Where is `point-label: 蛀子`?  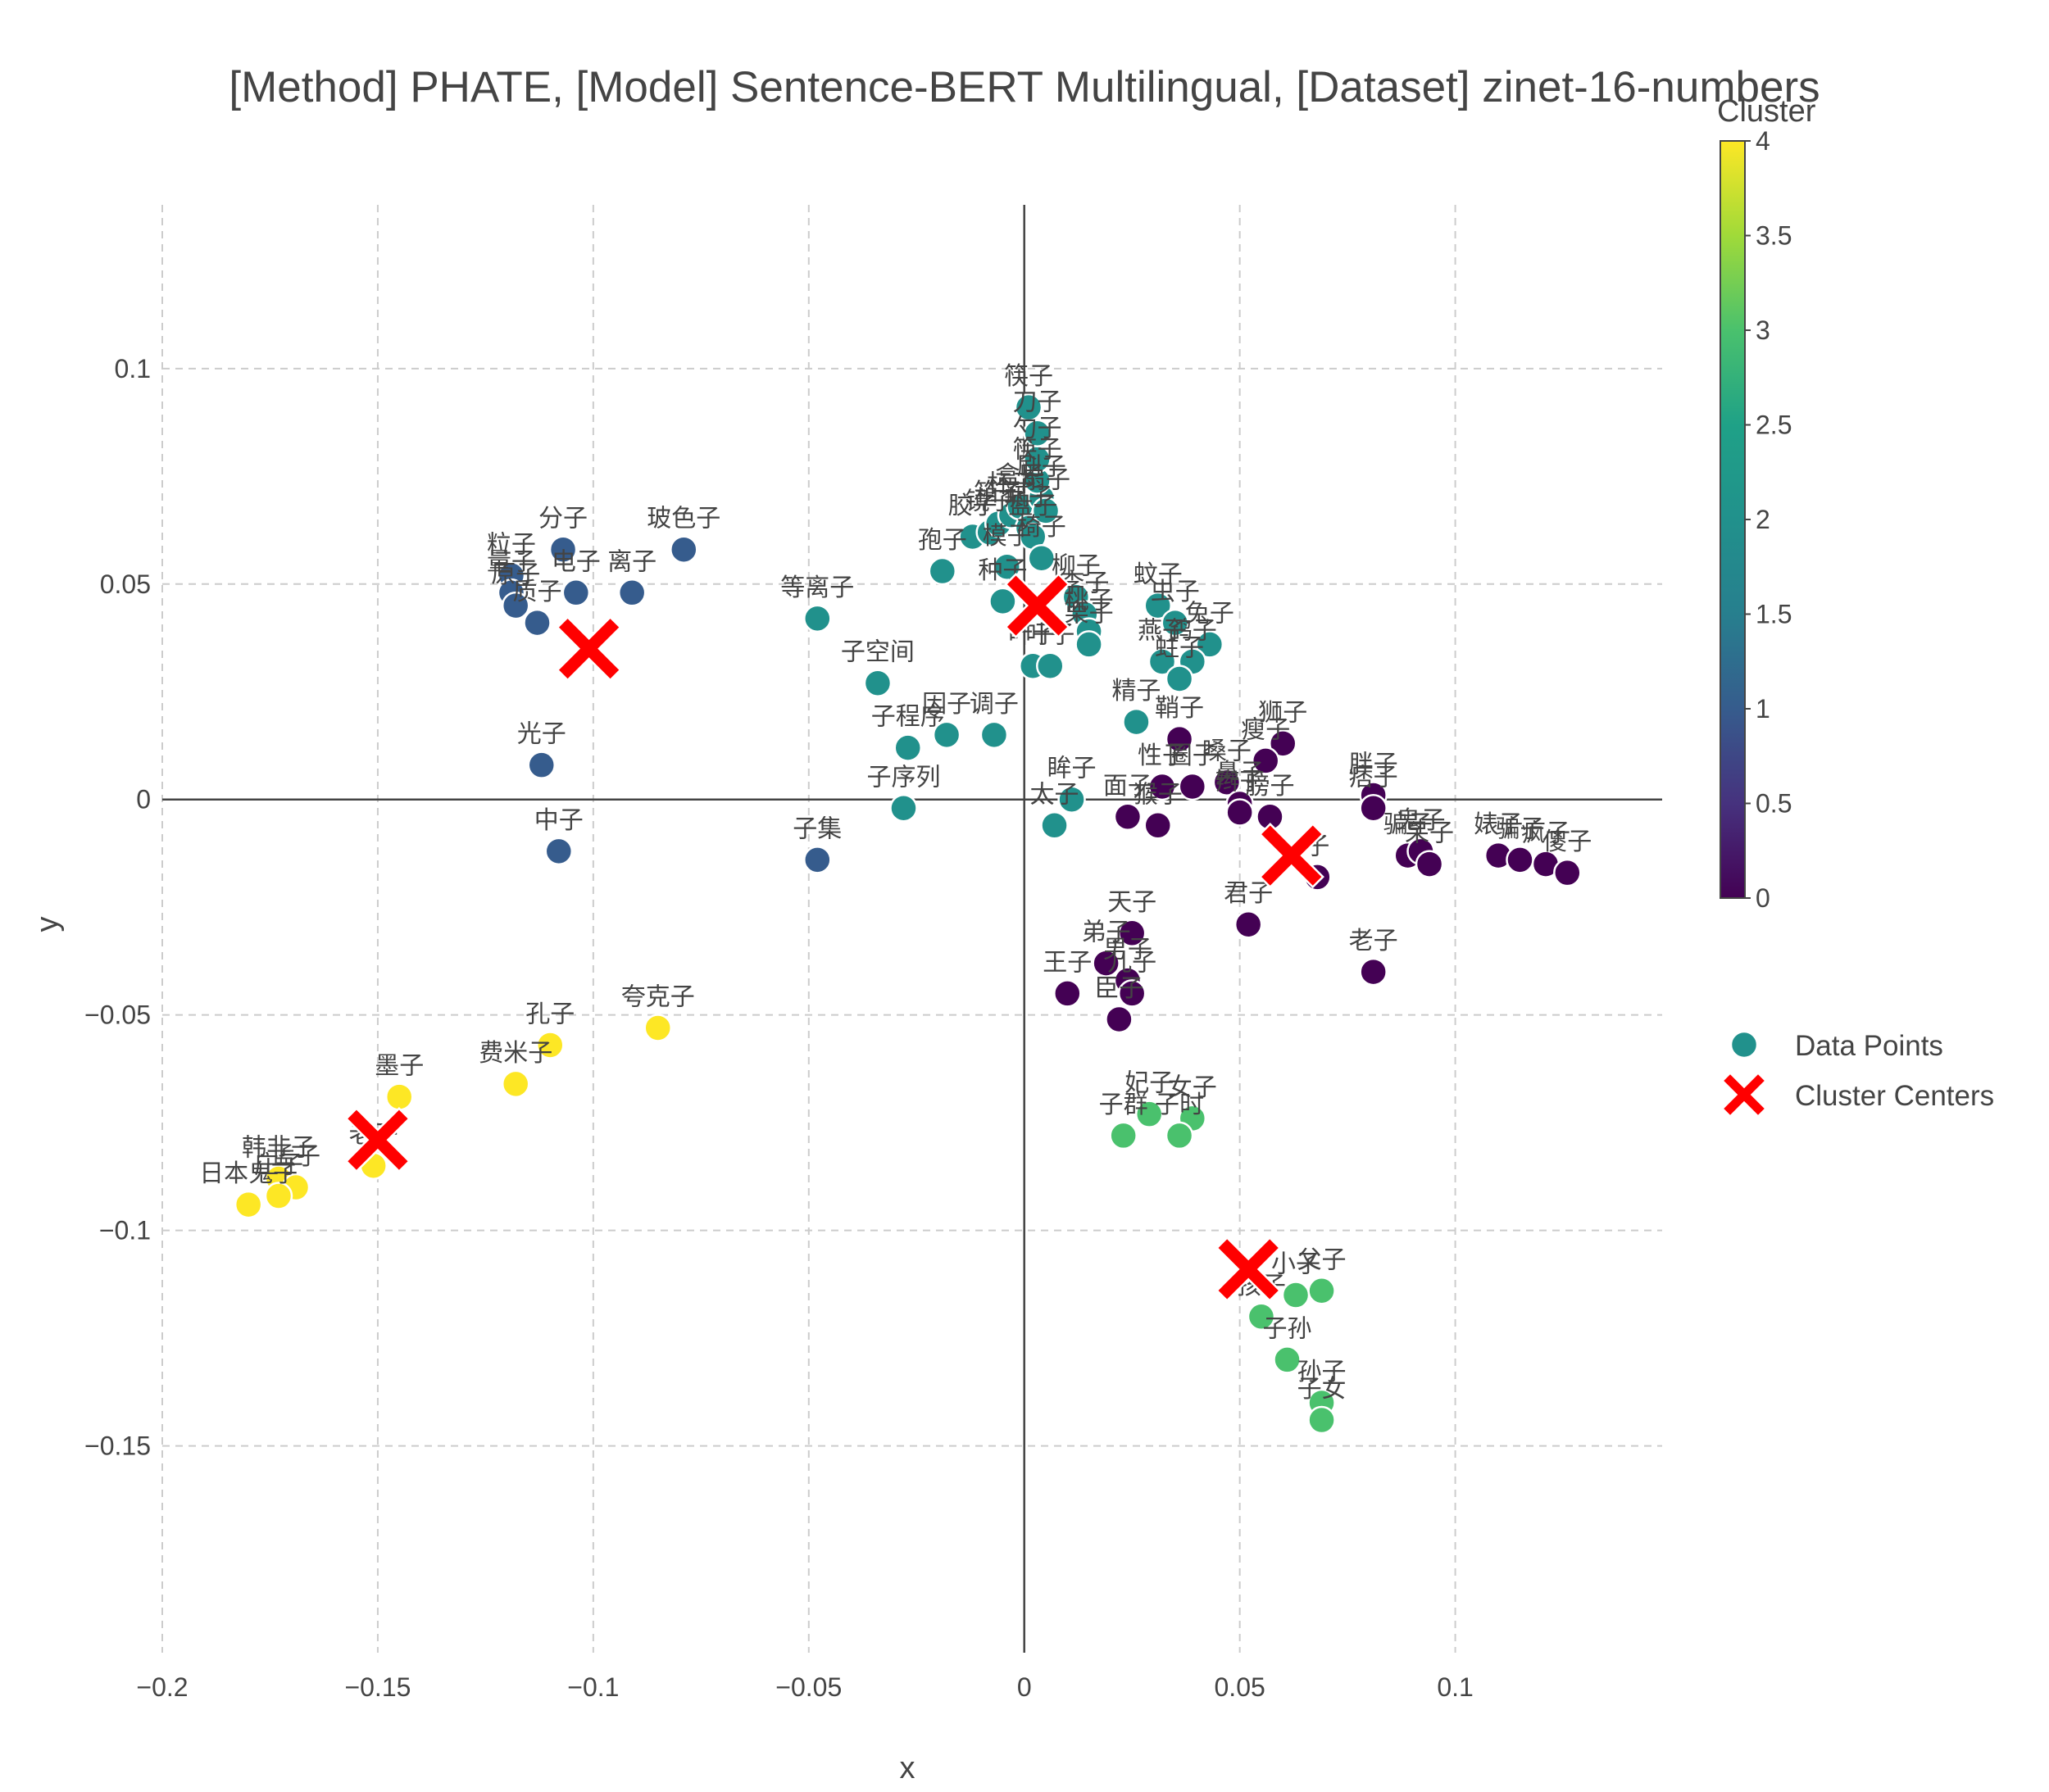 point-label: 蛀子 is located at coordinates (1179, 647).